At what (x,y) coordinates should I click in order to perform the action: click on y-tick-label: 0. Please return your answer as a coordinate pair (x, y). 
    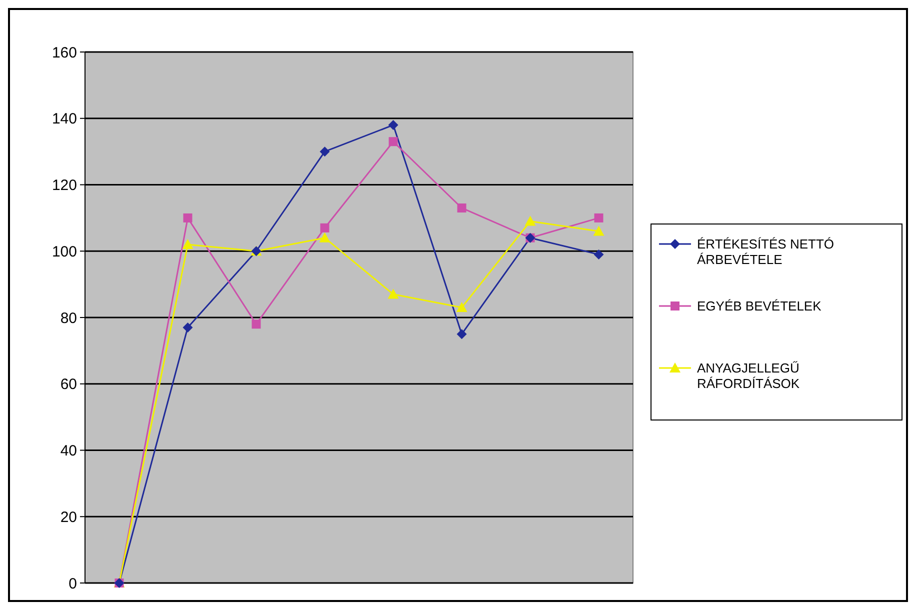
    Looking at the image, I should click on (72, 583).